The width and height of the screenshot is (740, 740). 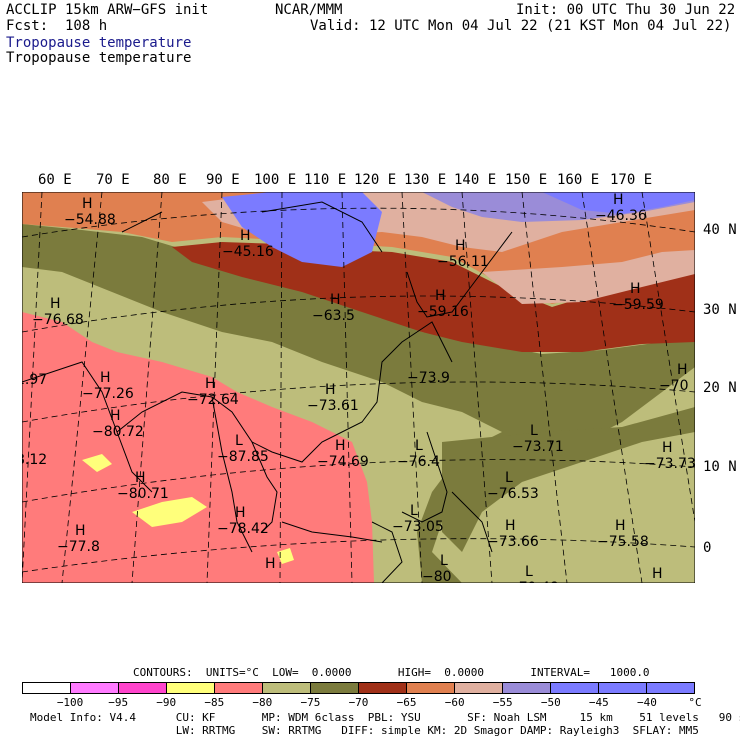 I want to click on high-pressure-label: H−72.64, so click(x=213, y=392).